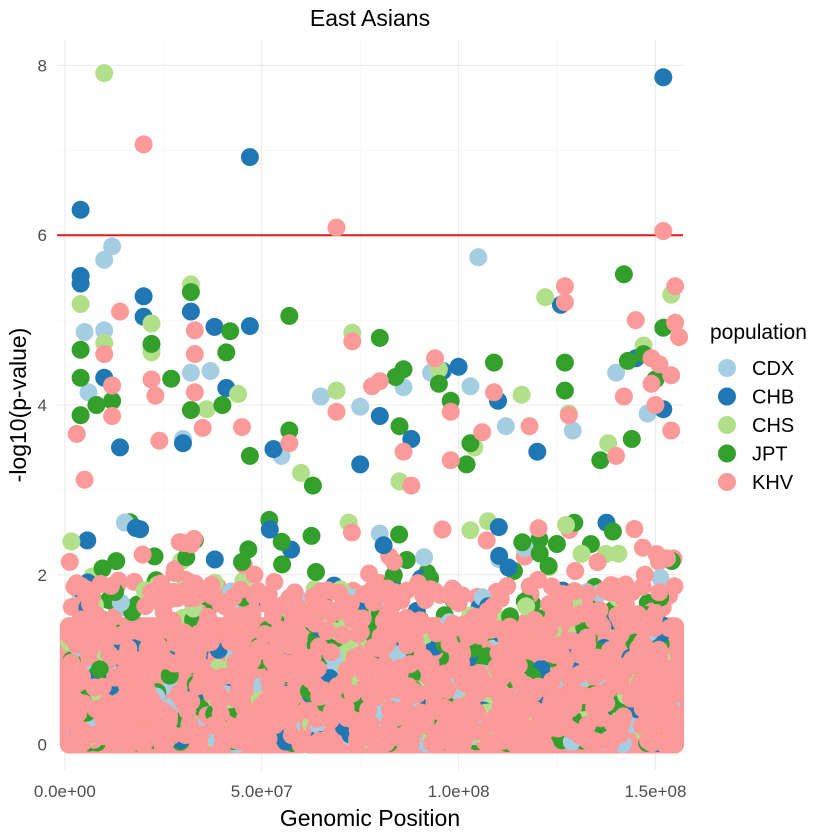 The height and width of the screenshot is (840, 840). I want to click on legend-label-cdx: CDX, so click(773, 369).